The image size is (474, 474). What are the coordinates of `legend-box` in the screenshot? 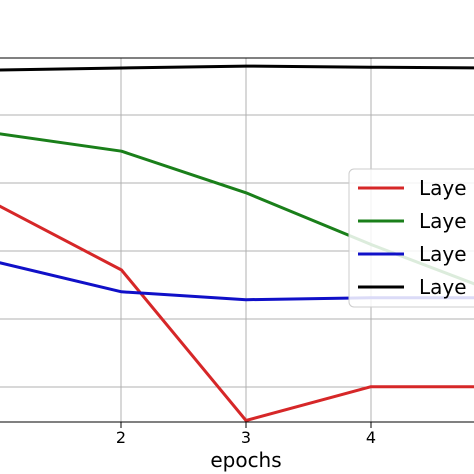 It's located at (411, 238).